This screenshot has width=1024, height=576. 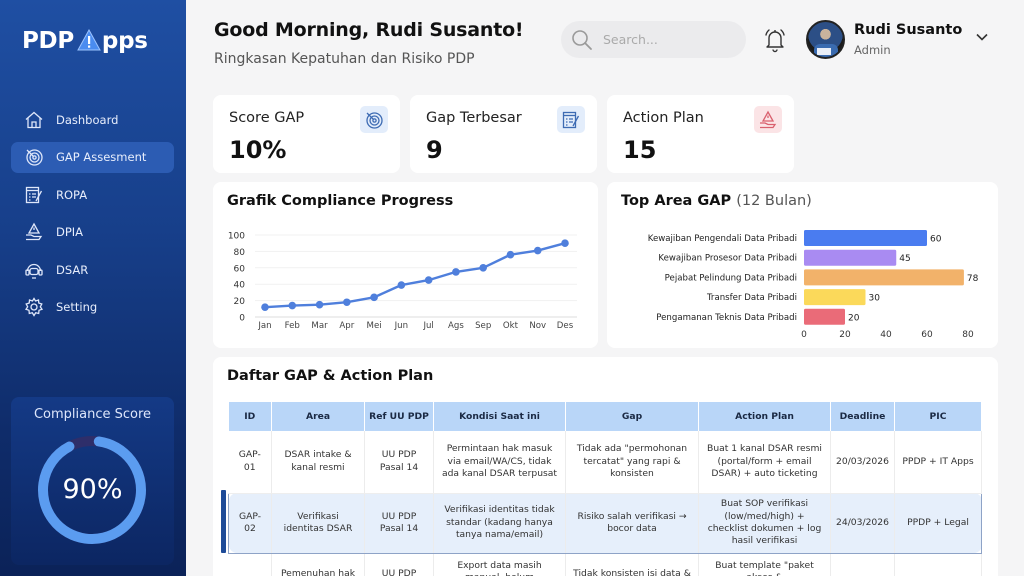 What do you see at coordinates (250, 416) in the screenshot?
I see `column-header: ID` at bounding box center [250, 416].